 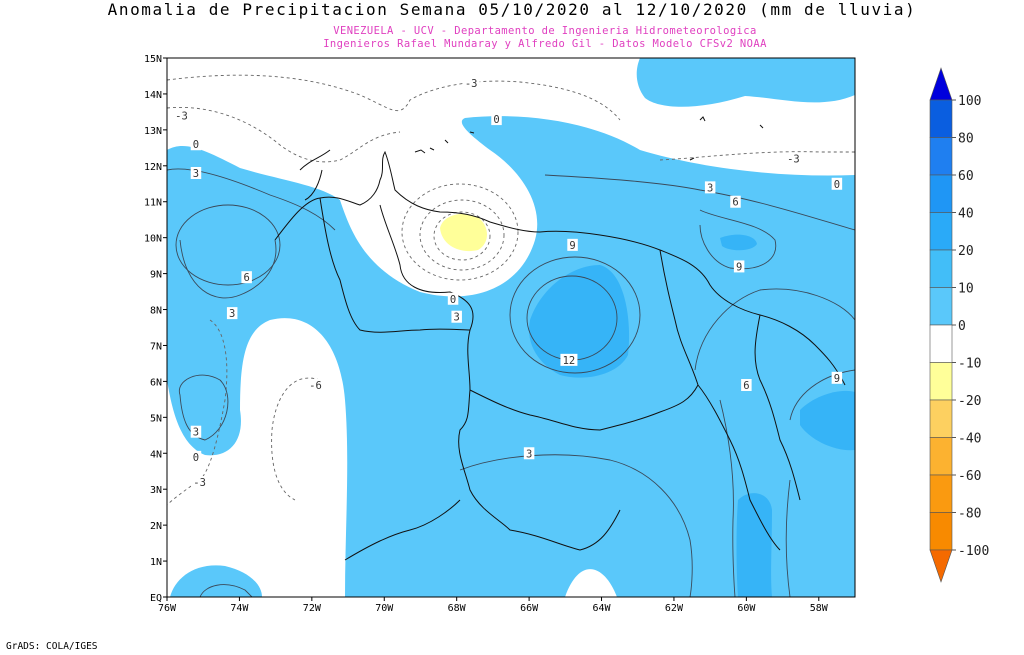 I want to click on legend-label: -80, so click(x=969, y=514).